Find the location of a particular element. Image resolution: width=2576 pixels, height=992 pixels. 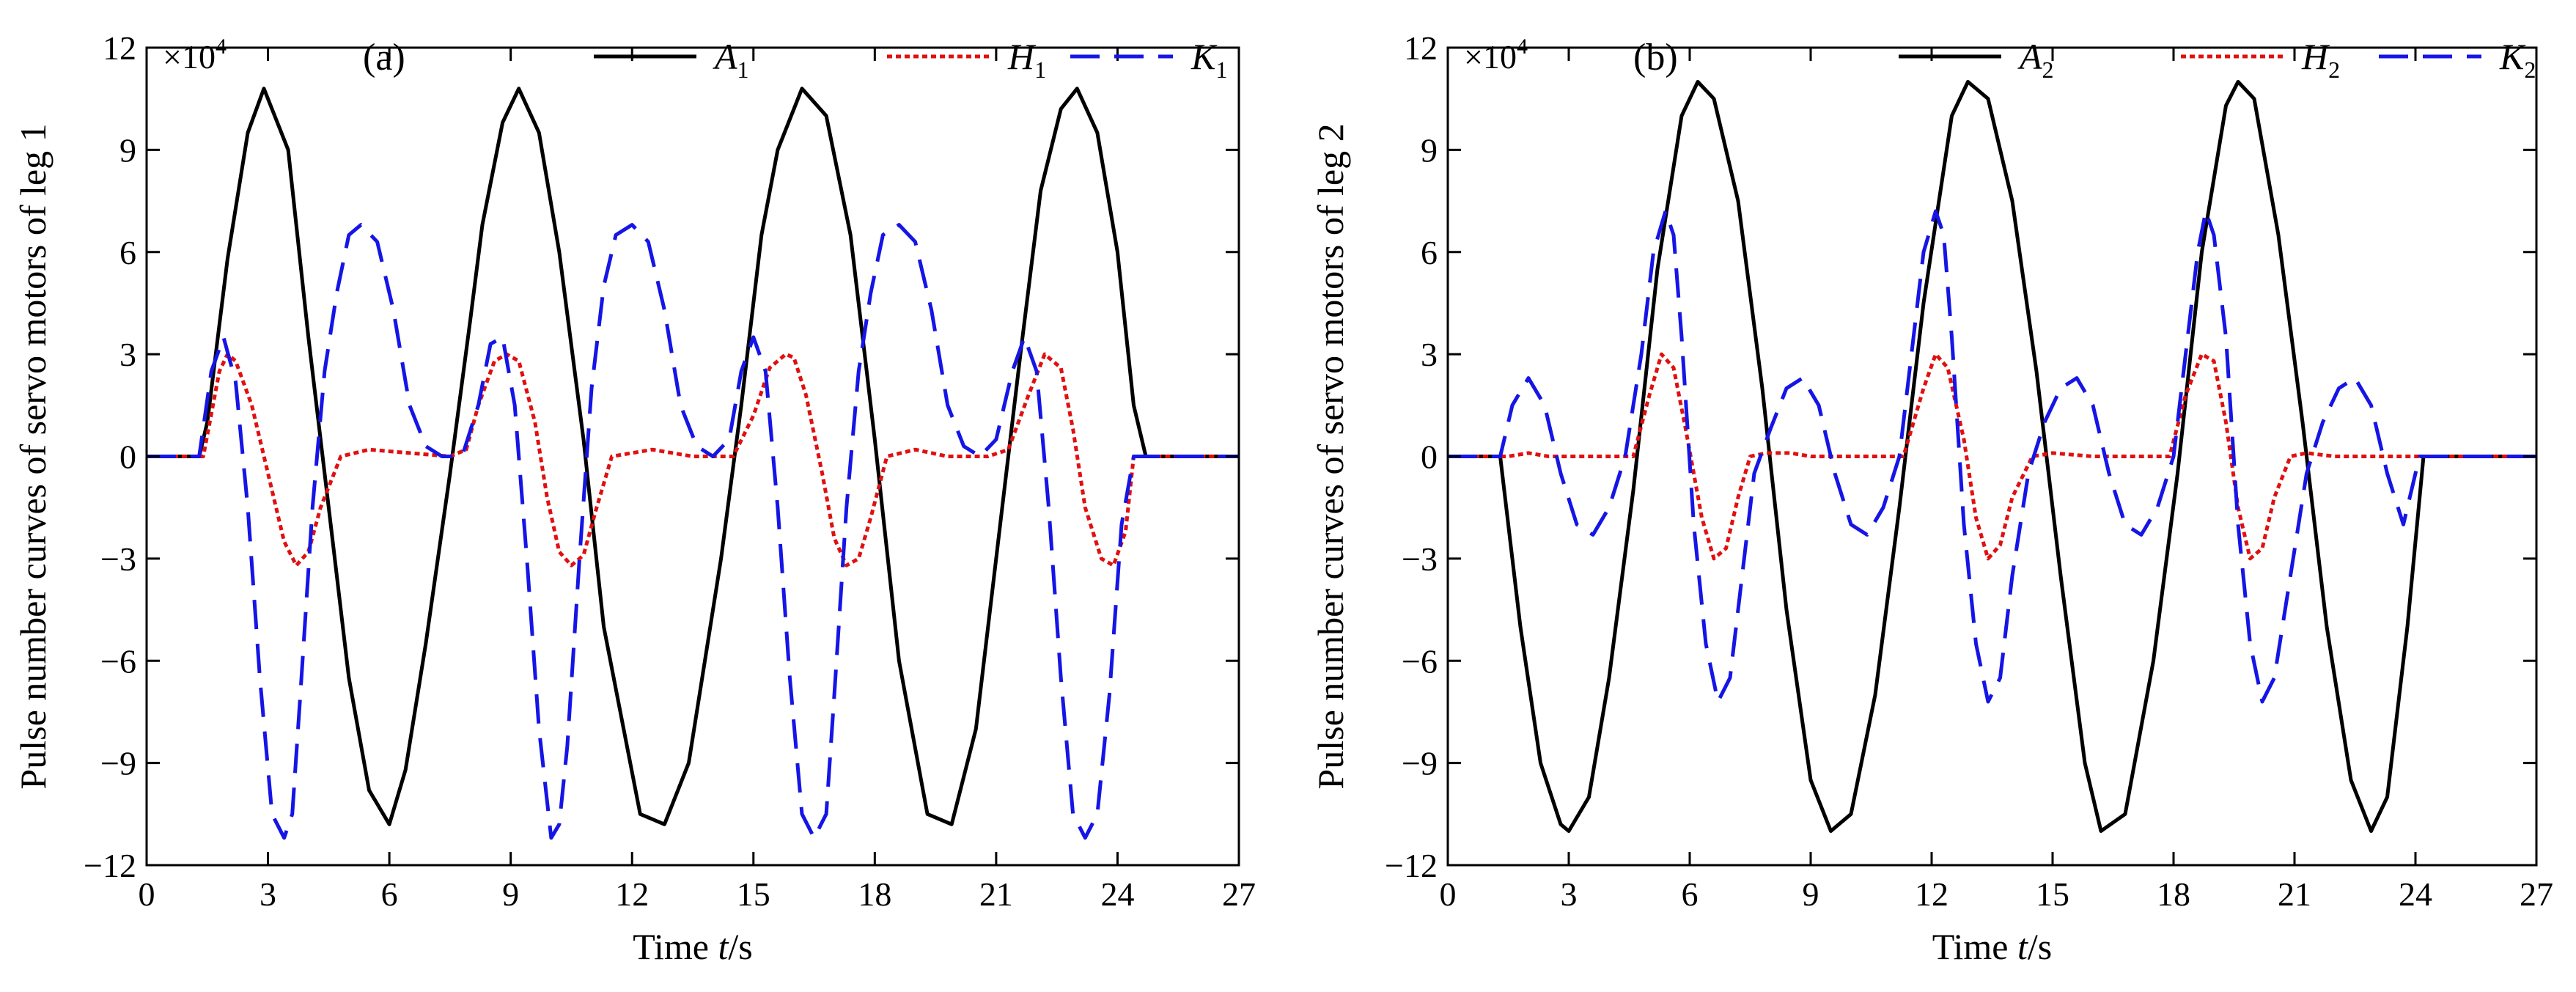

legend-label-h2: H2 is located at coordinates (2320, 59).